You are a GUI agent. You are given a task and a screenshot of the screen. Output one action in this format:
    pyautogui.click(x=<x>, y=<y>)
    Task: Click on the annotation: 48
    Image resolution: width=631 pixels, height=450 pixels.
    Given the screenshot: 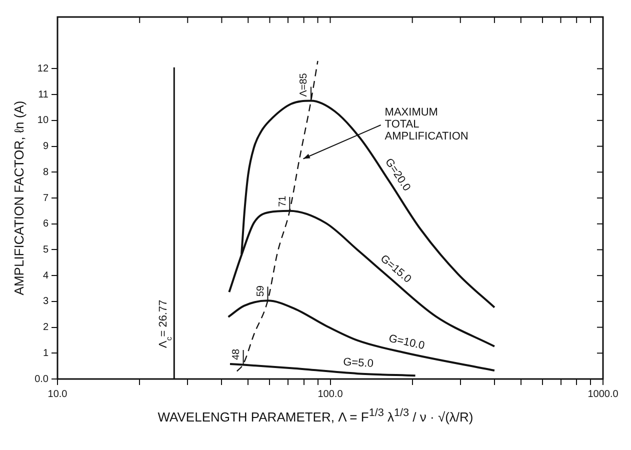 What is the action you would take?
    pyautogui.click(x=236, y=354)
    